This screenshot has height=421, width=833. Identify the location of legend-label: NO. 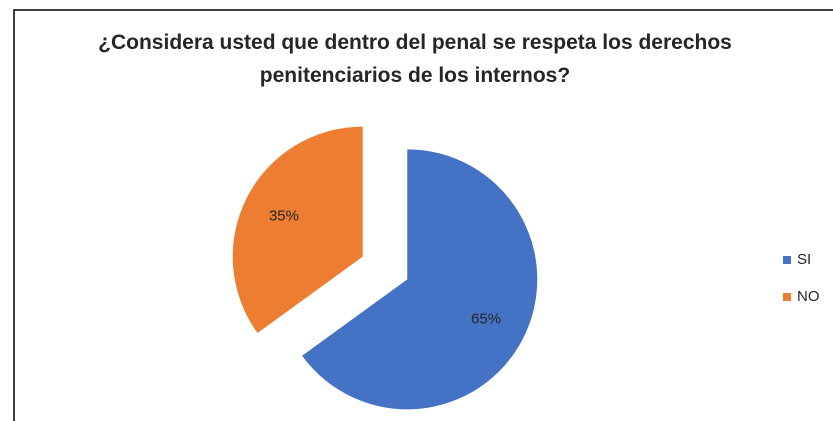
(808, 296).